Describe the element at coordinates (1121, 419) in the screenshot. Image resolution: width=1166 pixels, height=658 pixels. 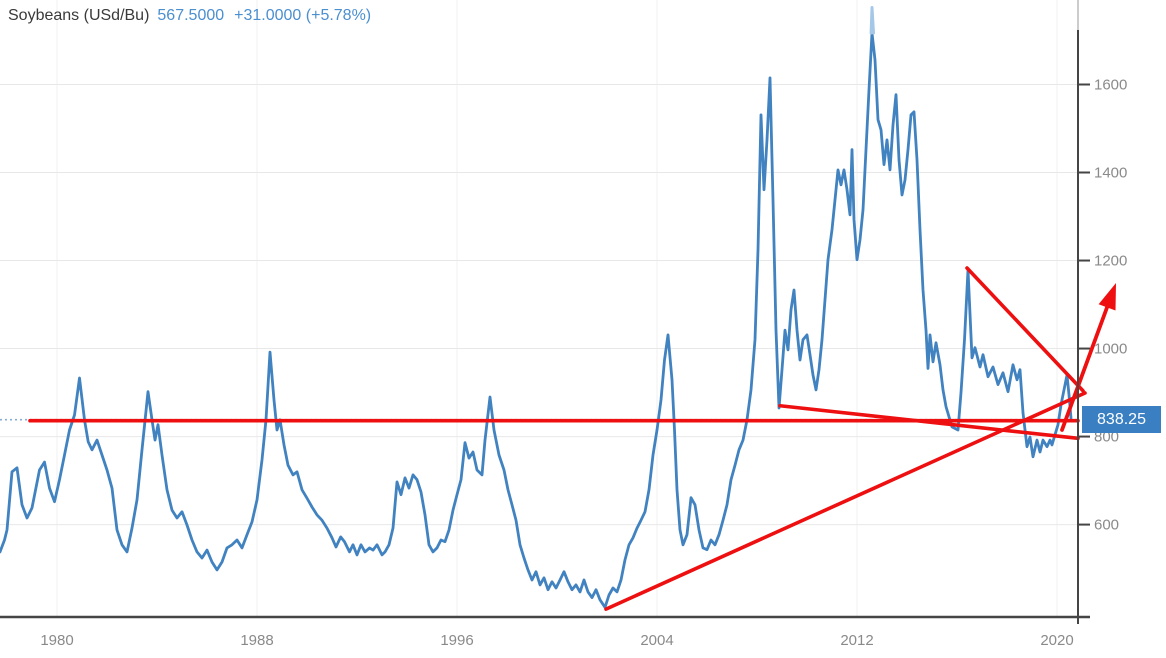
I see `current-price-badge: 838.25` at that location.